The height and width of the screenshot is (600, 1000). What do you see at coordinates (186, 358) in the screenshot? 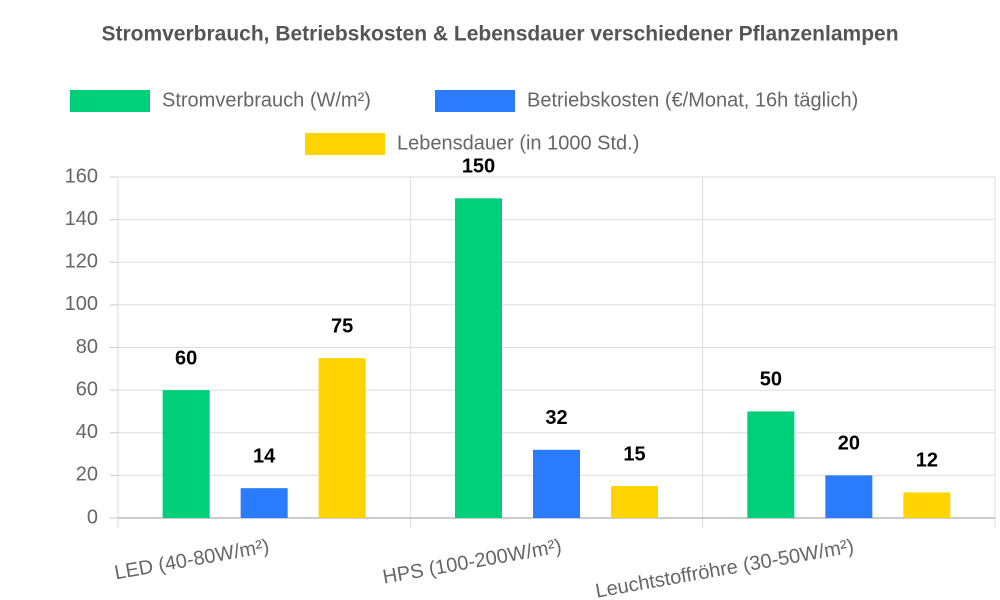
I see `value-label: 60` at bounding box center [186, 358].